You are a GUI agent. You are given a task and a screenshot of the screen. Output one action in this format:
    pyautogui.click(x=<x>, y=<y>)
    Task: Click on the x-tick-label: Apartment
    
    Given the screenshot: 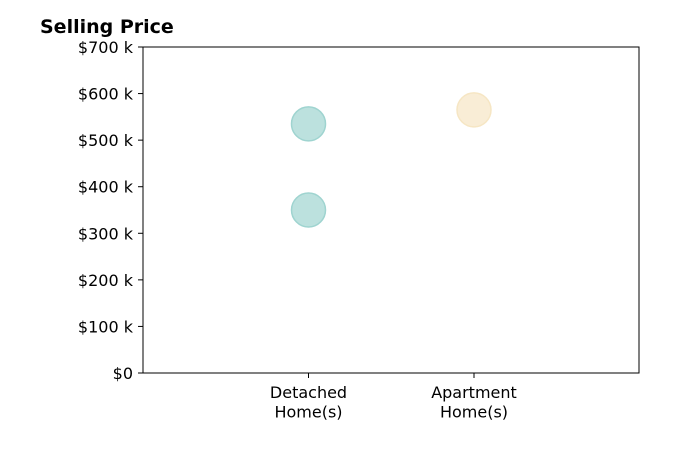 What is the action you would take?
    pyautogui.click(x=474, y=392)
    